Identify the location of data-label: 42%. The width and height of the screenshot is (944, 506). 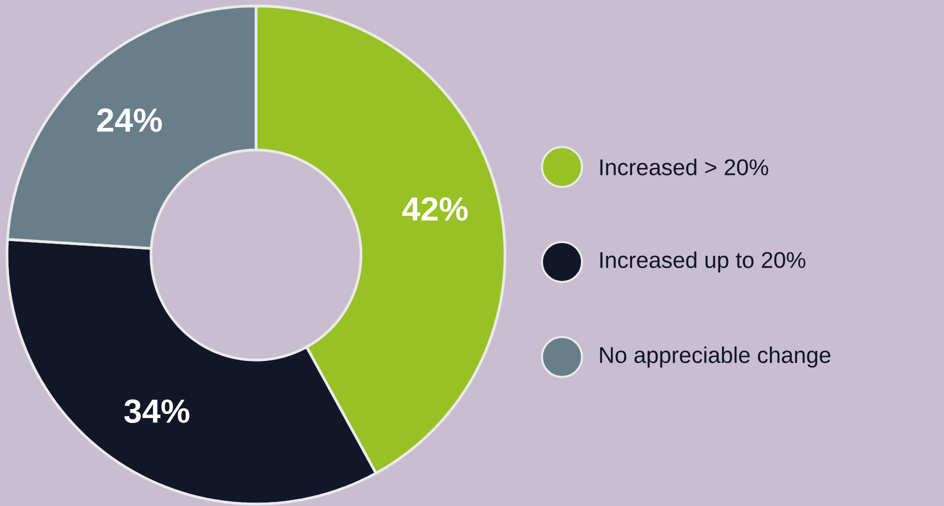
(435, 209).